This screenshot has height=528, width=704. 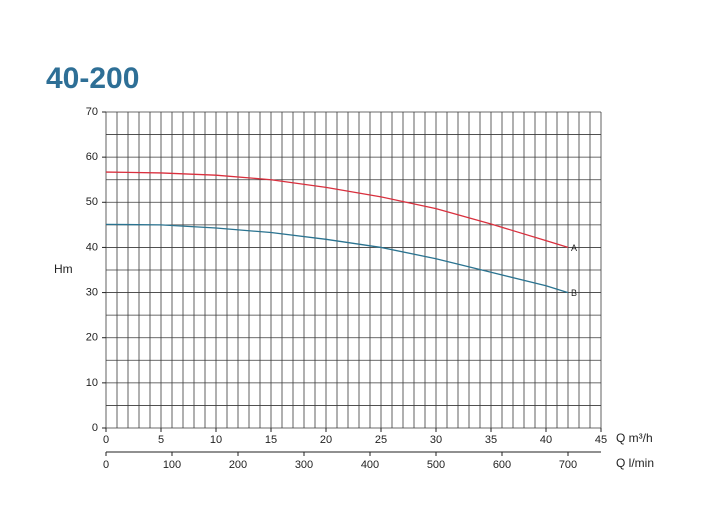 What do you see at coordinates (635, 463) in the screenshot?
I see `x2-axis-label: Q l/min` at bounding box center [635, 463].